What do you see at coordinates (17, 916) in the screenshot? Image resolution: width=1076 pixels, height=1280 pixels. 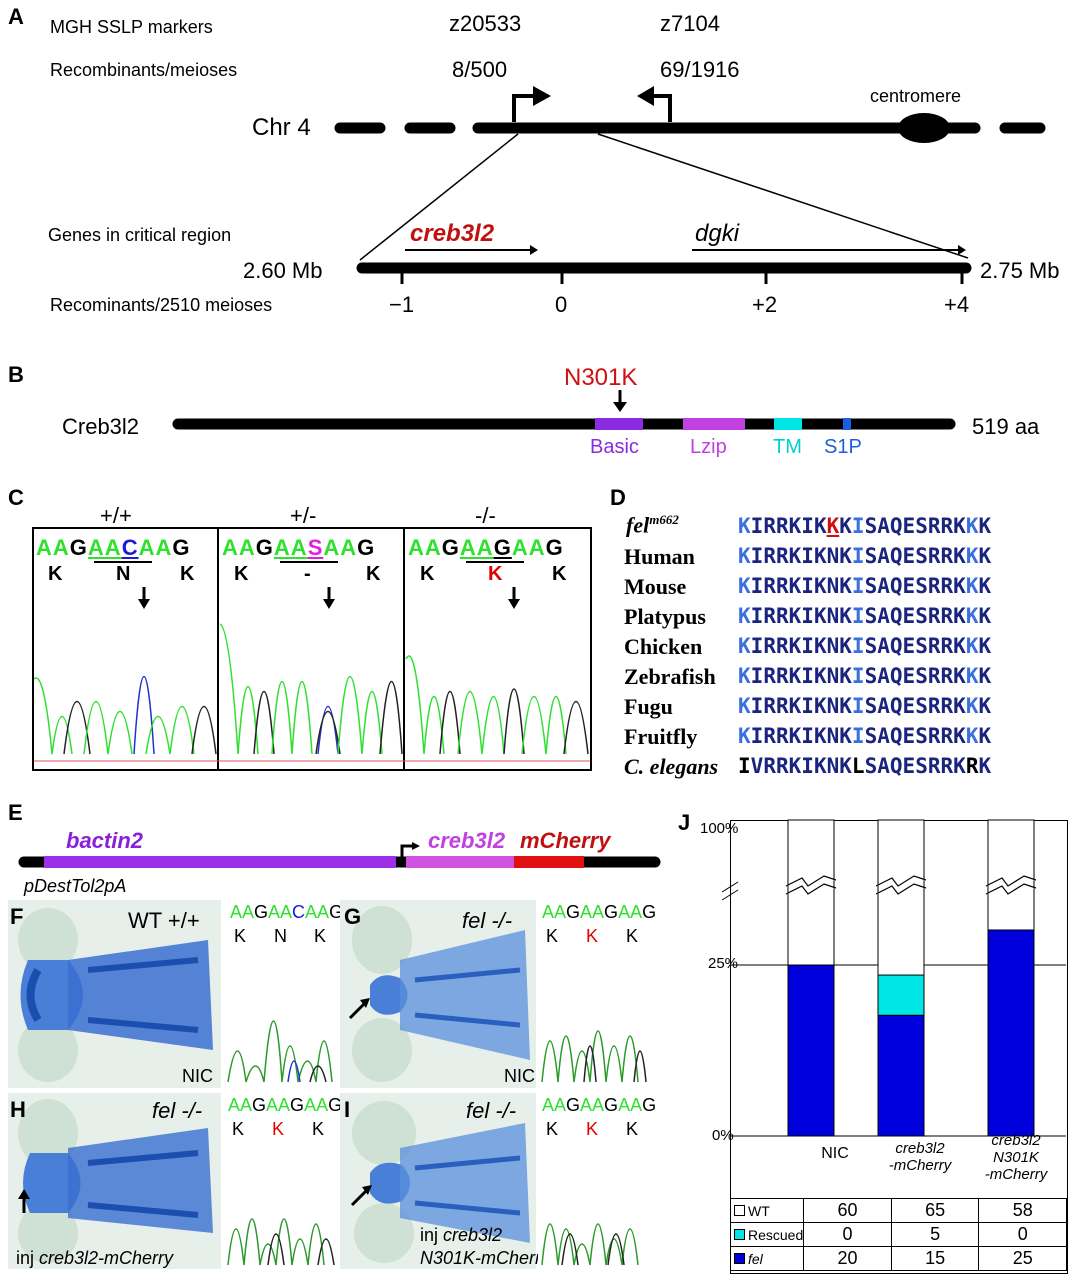 I see `panel-label-f: F` at bounding box center [17, 916].